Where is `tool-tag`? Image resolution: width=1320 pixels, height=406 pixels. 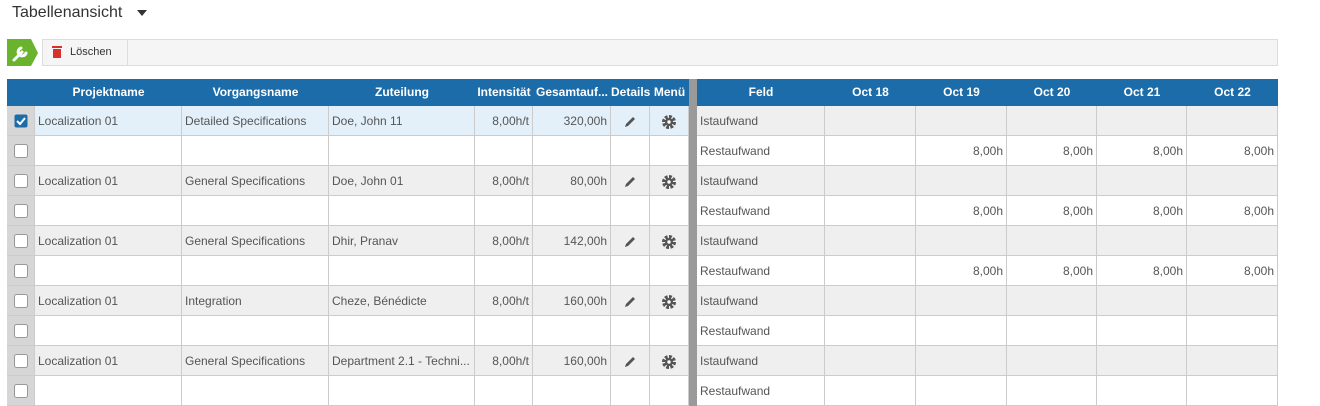 tool-tag is located at coordinates (23, 53).